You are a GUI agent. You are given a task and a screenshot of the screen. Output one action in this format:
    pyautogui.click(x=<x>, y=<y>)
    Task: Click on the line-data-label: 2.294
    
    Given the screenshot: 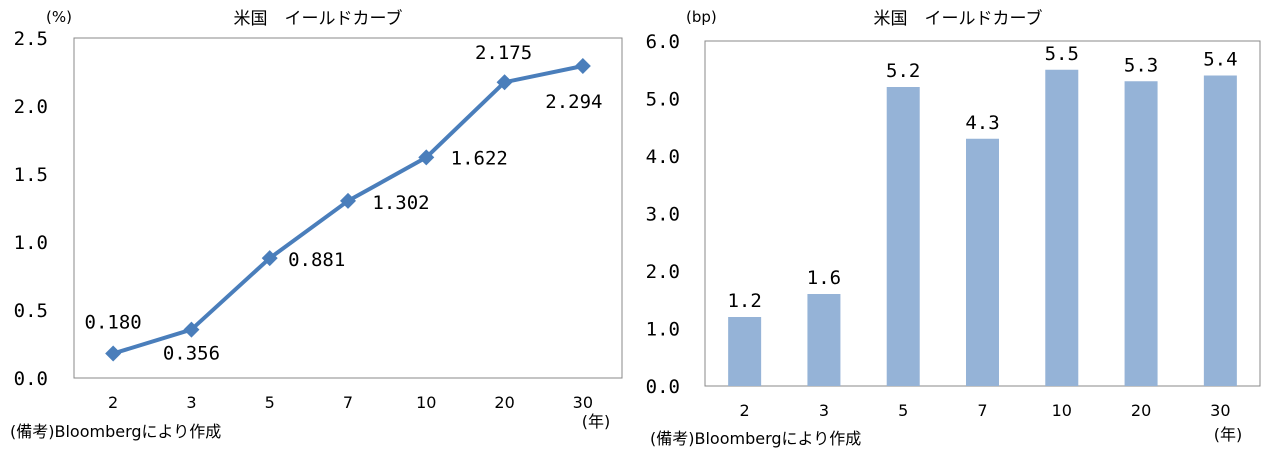 What is the action you would take?
    pyautogui.click(x=573, y=102)
    